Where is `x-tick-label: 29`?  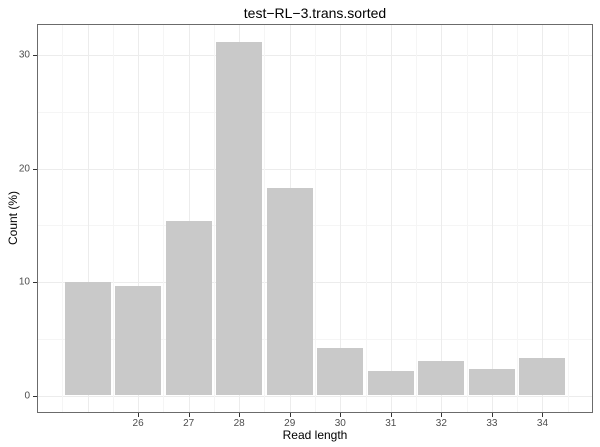
x-tick-label: 29 is located at coordinates (290, 423).